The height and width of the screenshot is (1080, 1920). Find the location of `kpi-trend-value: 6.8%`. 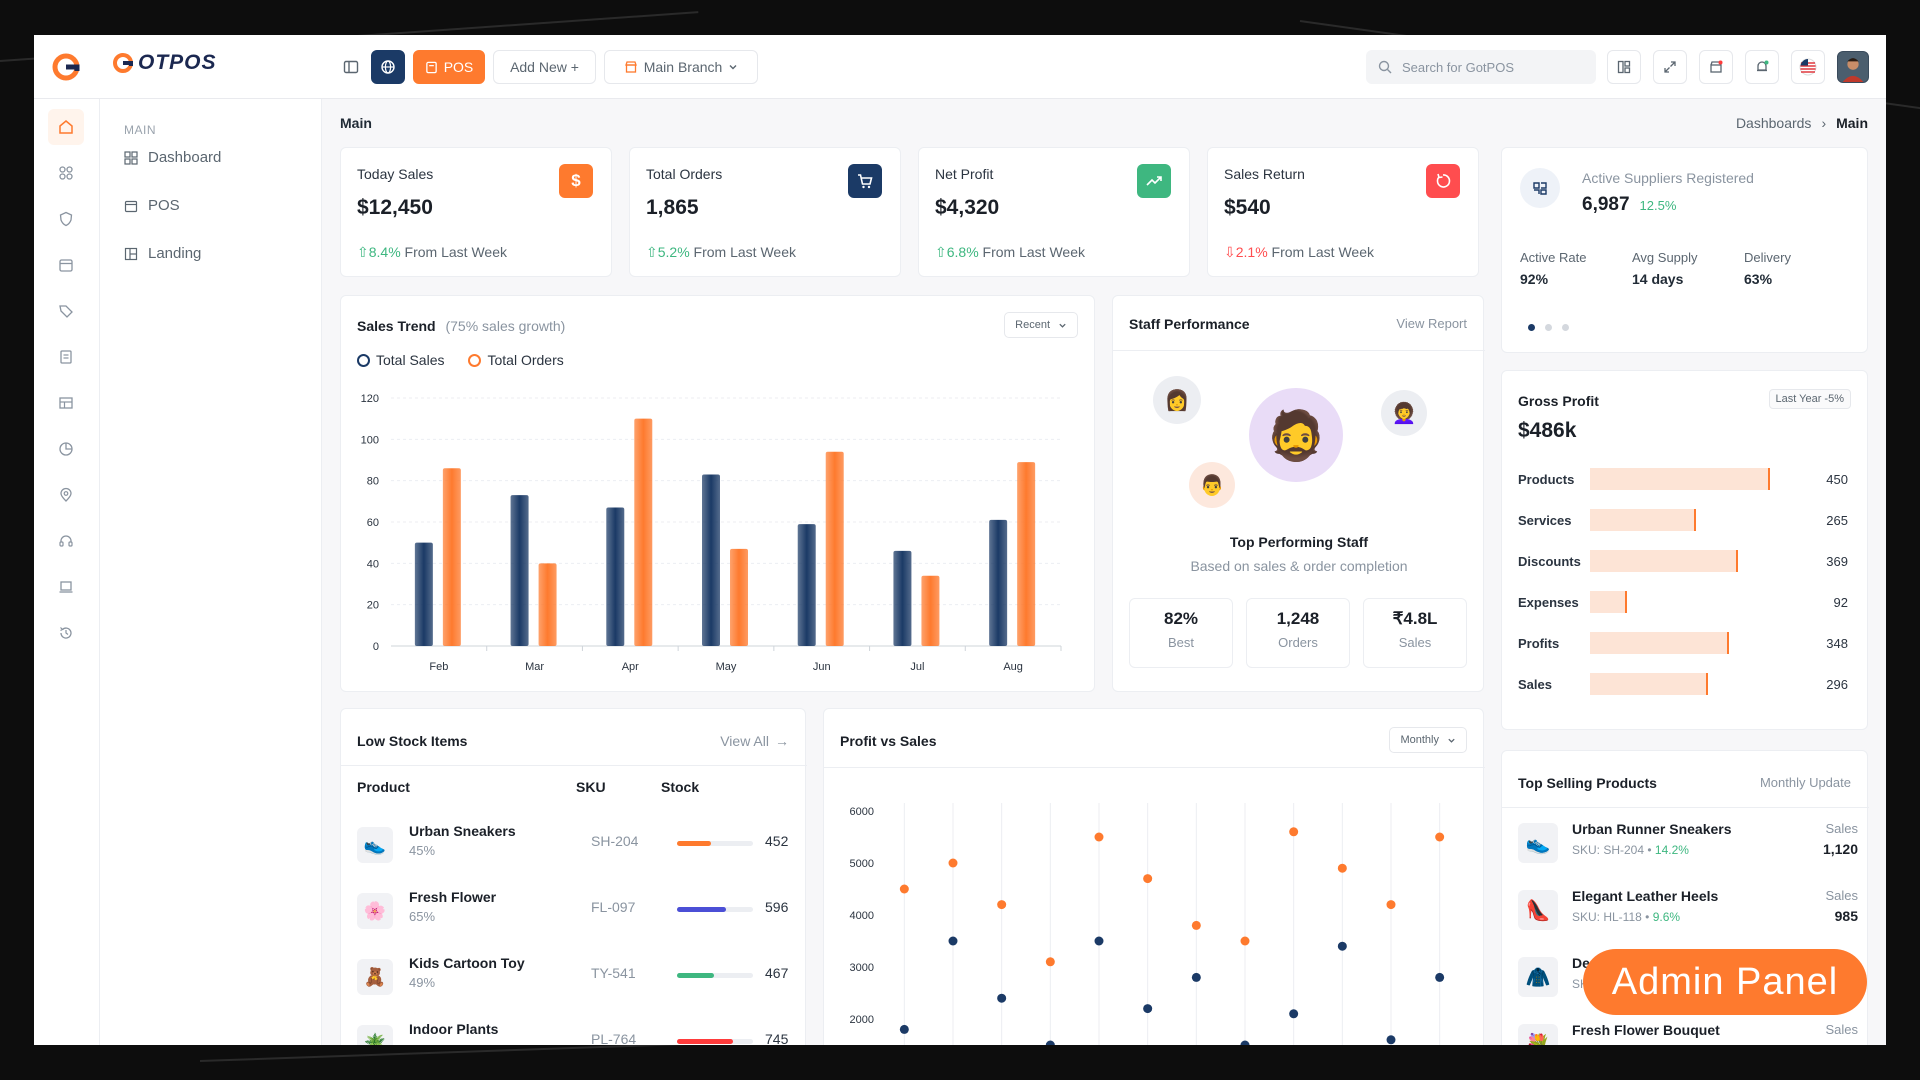

kpi-trend-value: 6.8% is located at coordinates (962, 252).